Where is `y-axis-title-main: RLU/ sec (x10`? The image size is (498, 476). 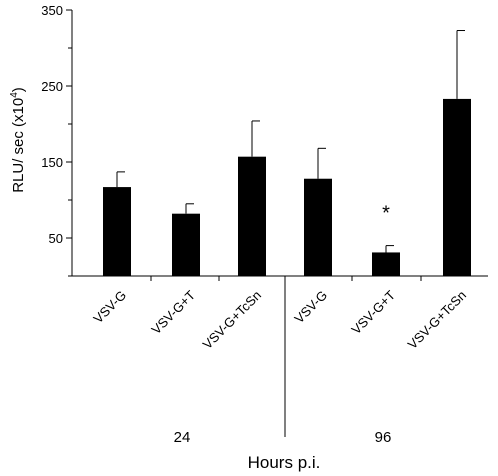 y-axis-title-main: RLU/ sec (x10 is located at coordinates (18, 145).